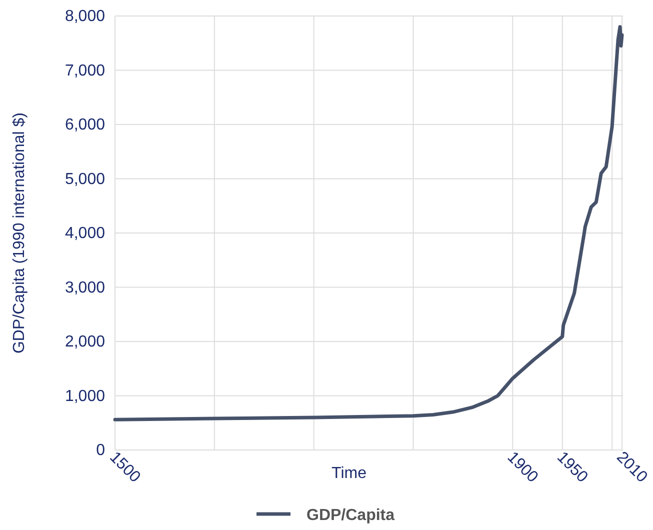 The image size is (653, 530). I want to click on y-tick-label: 6,000, so click(85, 125).